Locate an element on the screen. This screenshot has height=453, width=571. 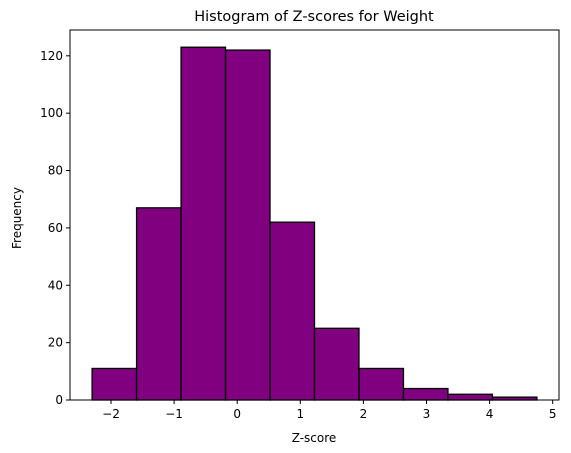
y-tick-label: 100 is located at coordinates (51, 113).